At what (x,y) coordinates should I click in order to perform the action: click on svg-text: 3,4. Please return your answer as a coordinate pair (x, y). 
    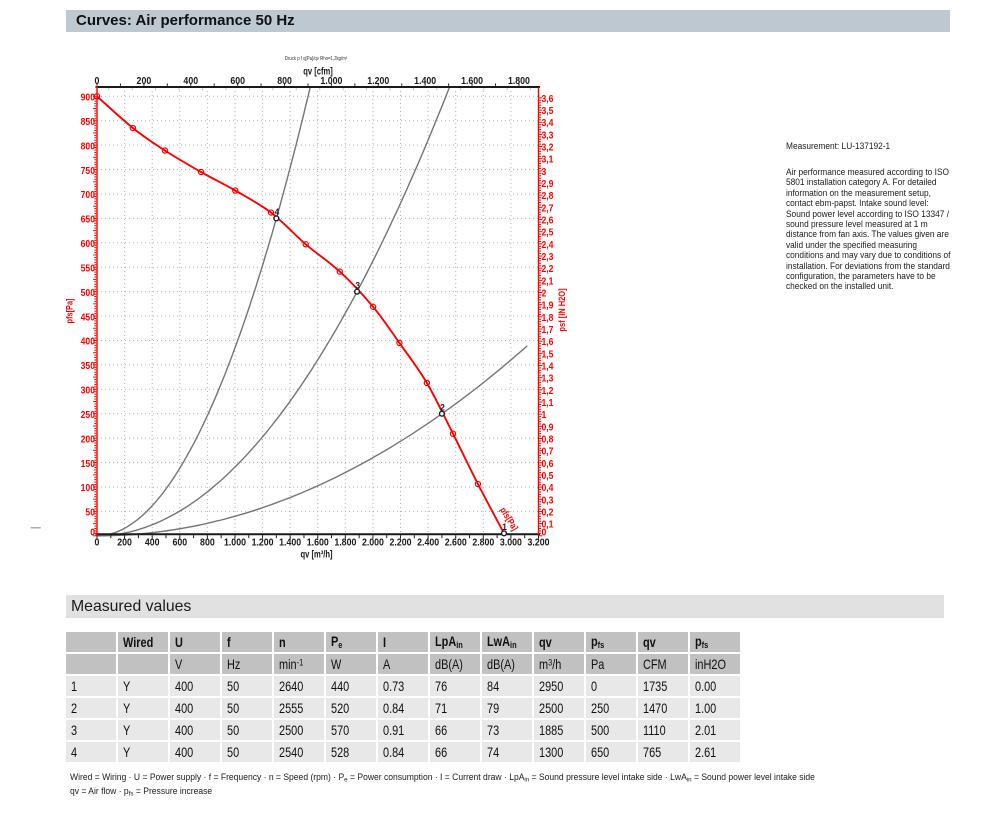
    Looking at the image, I should click on (548, 123).